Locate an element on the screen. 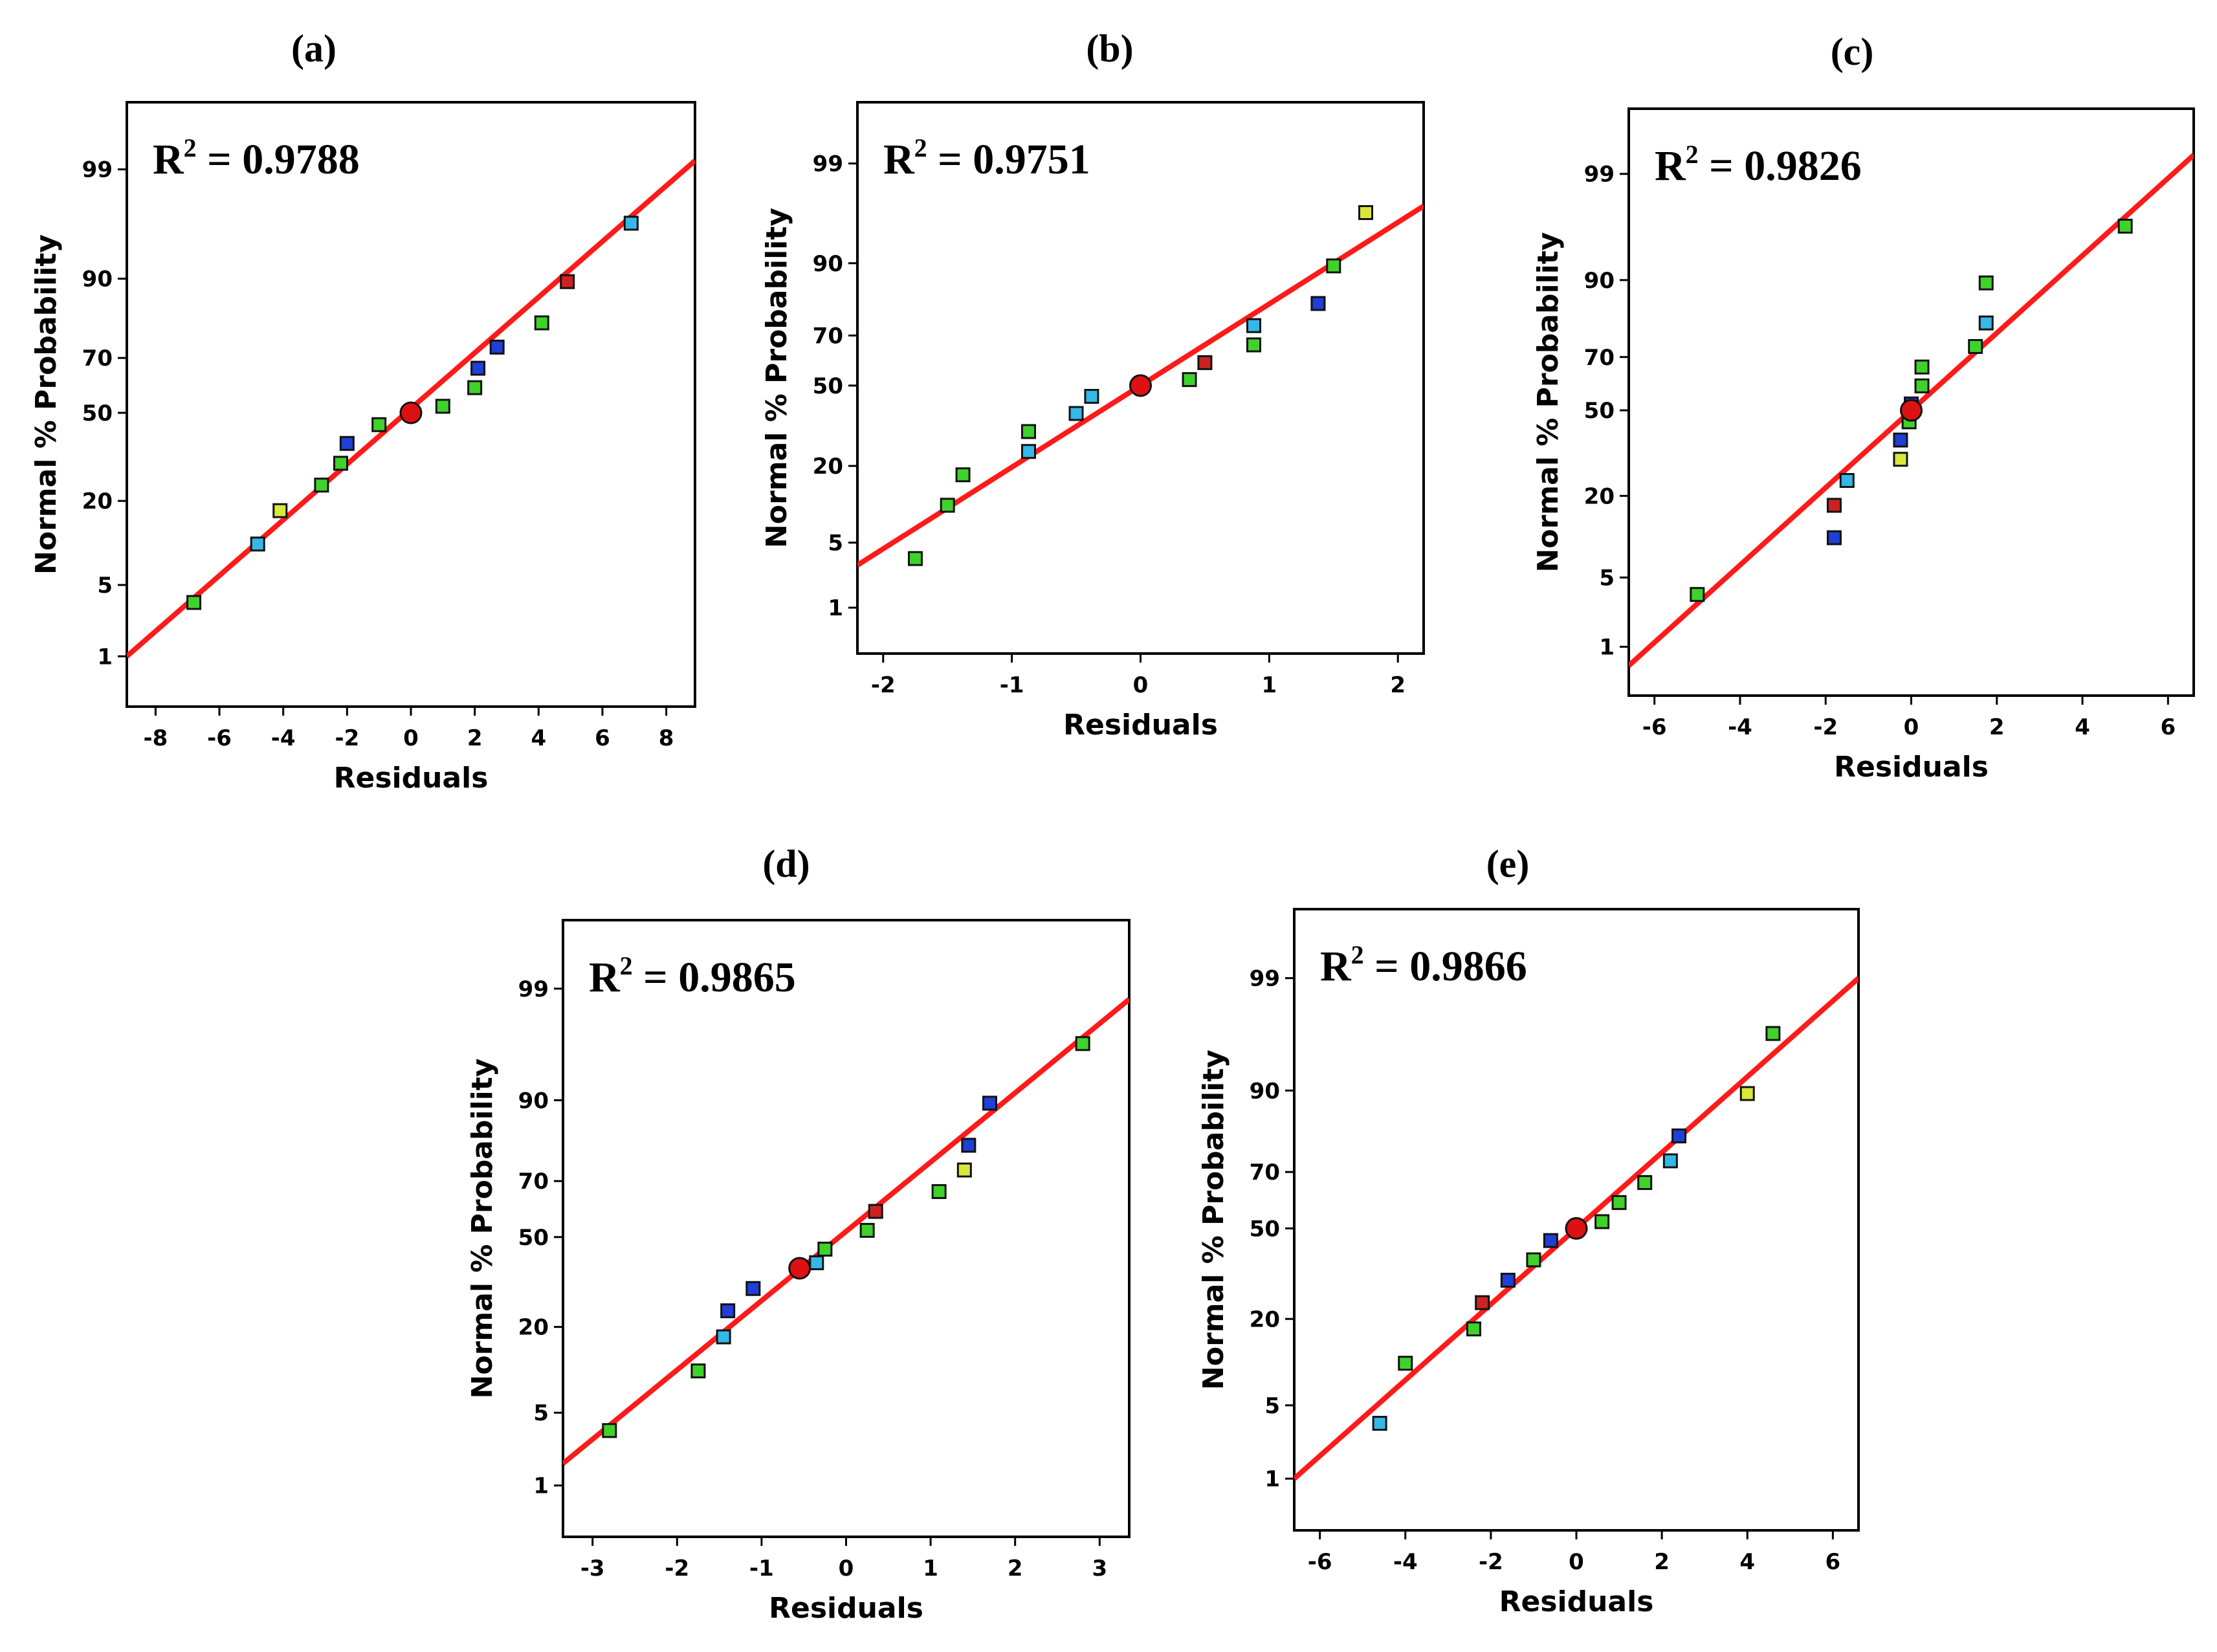 This screenshot has width=2217, height=1652. panel-label: (a) is located at coordinates (313, 48).